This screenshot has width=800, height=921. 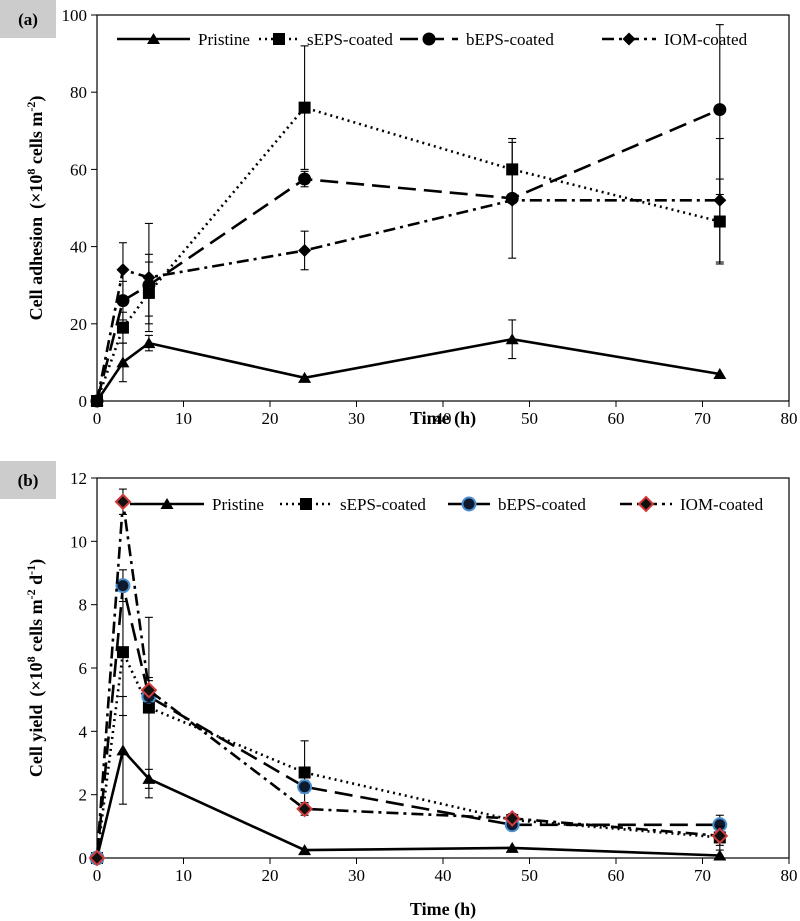 I want to click on x-tick-label: 60, so click(x=616, y=418).